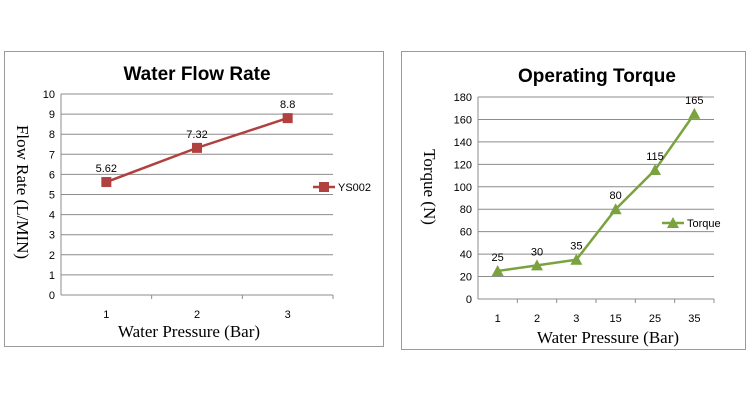  Describe the element at coordinates (704, 224) in the screenshot. I see `legend-label: Torque` at that location.